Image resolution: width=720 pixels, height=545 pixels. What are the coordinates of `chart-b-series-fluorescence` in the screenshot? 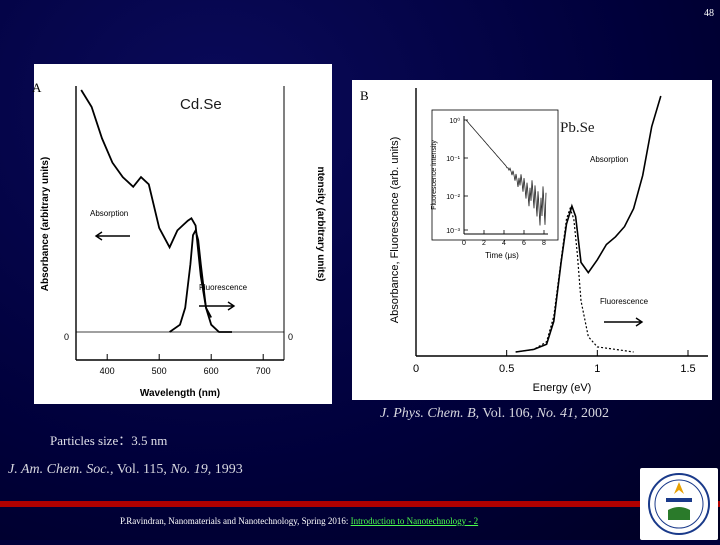 It's located at (574, 279).